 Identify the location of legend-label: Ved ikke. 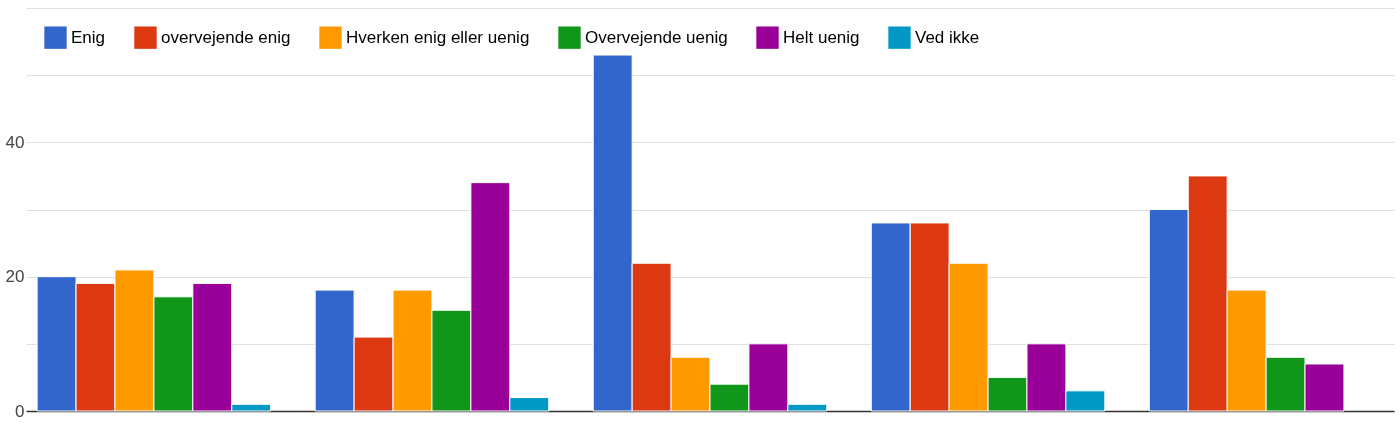
(947, 37).